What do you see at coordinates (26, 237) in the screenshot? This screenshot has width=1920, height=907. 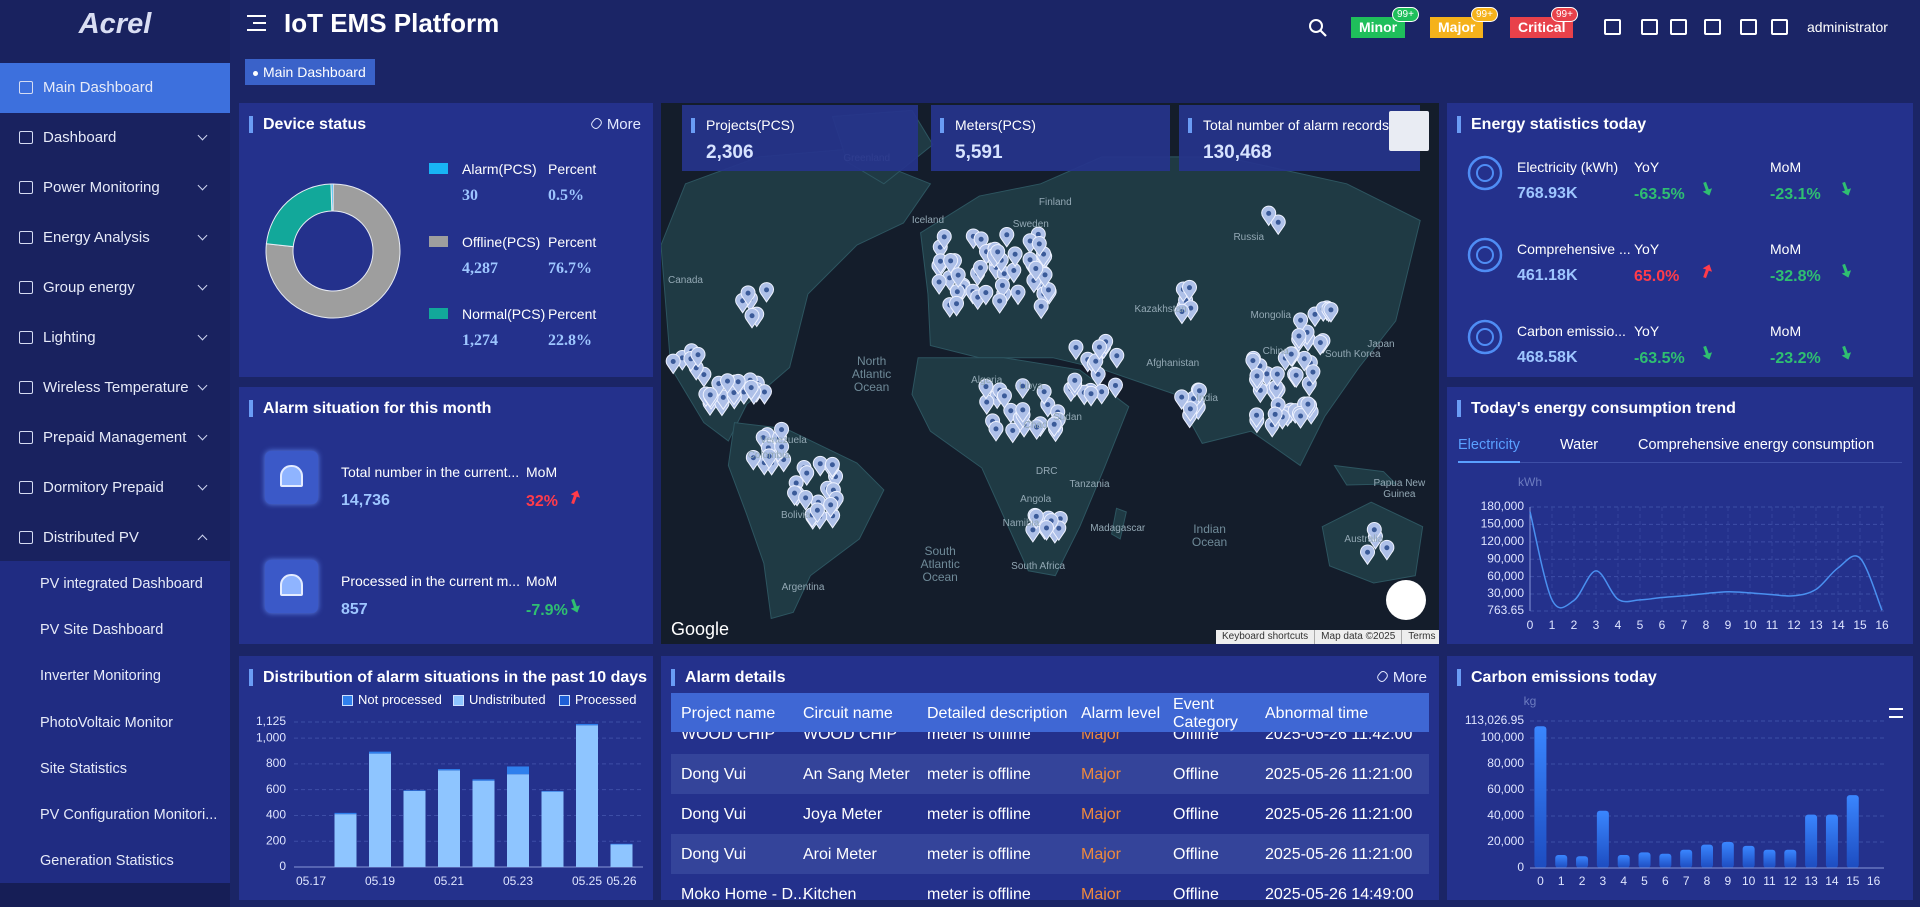 I see `menu-icon` at bounding box center [26, 237].